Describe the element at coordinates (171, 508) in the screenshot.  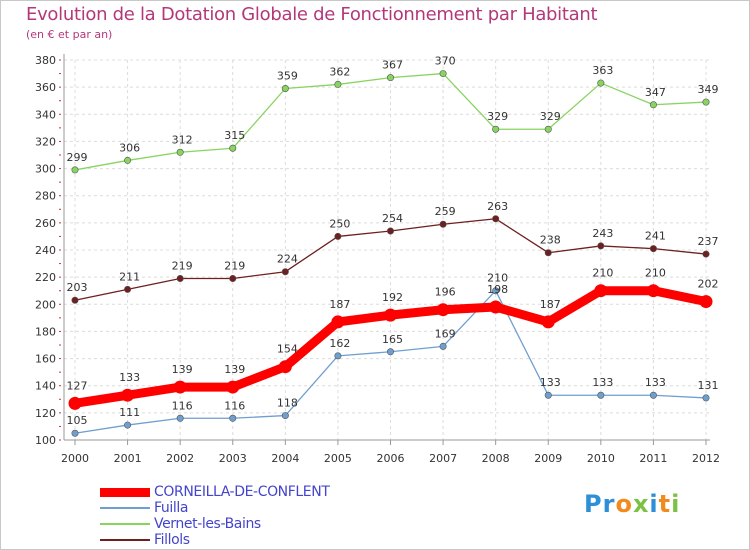
I see `legend-label: Fuilla` at that location.